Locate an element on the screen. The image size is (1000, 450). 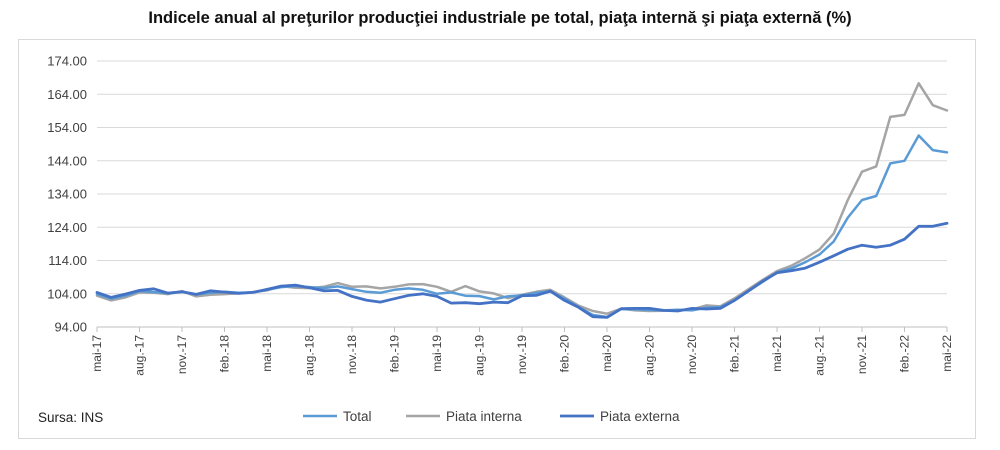
y-tick-label: 104.00 is located at coordinates (67, 293).